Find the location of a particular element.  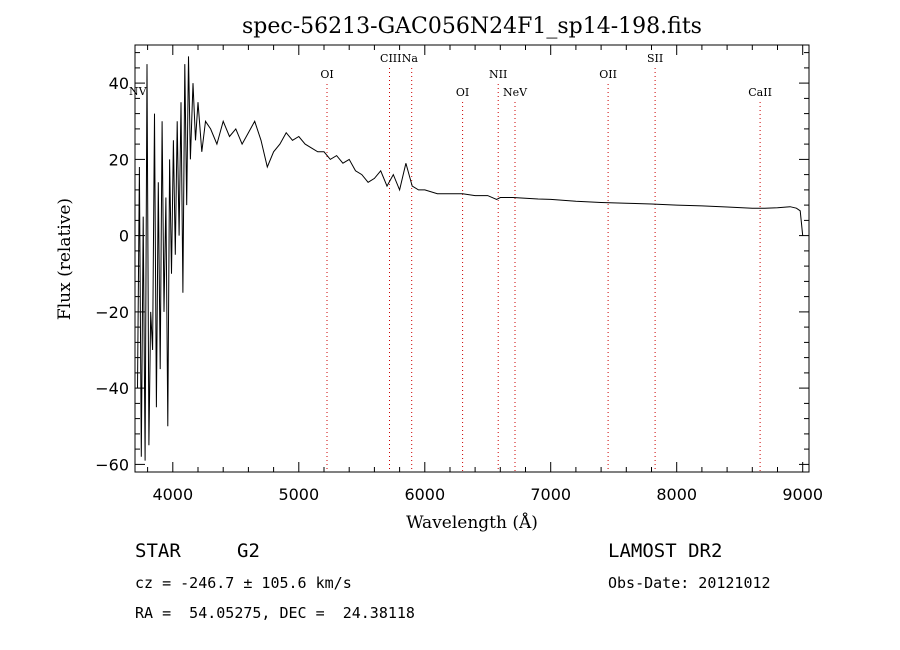

object-type: STAR is located at coordinates (158, 551).